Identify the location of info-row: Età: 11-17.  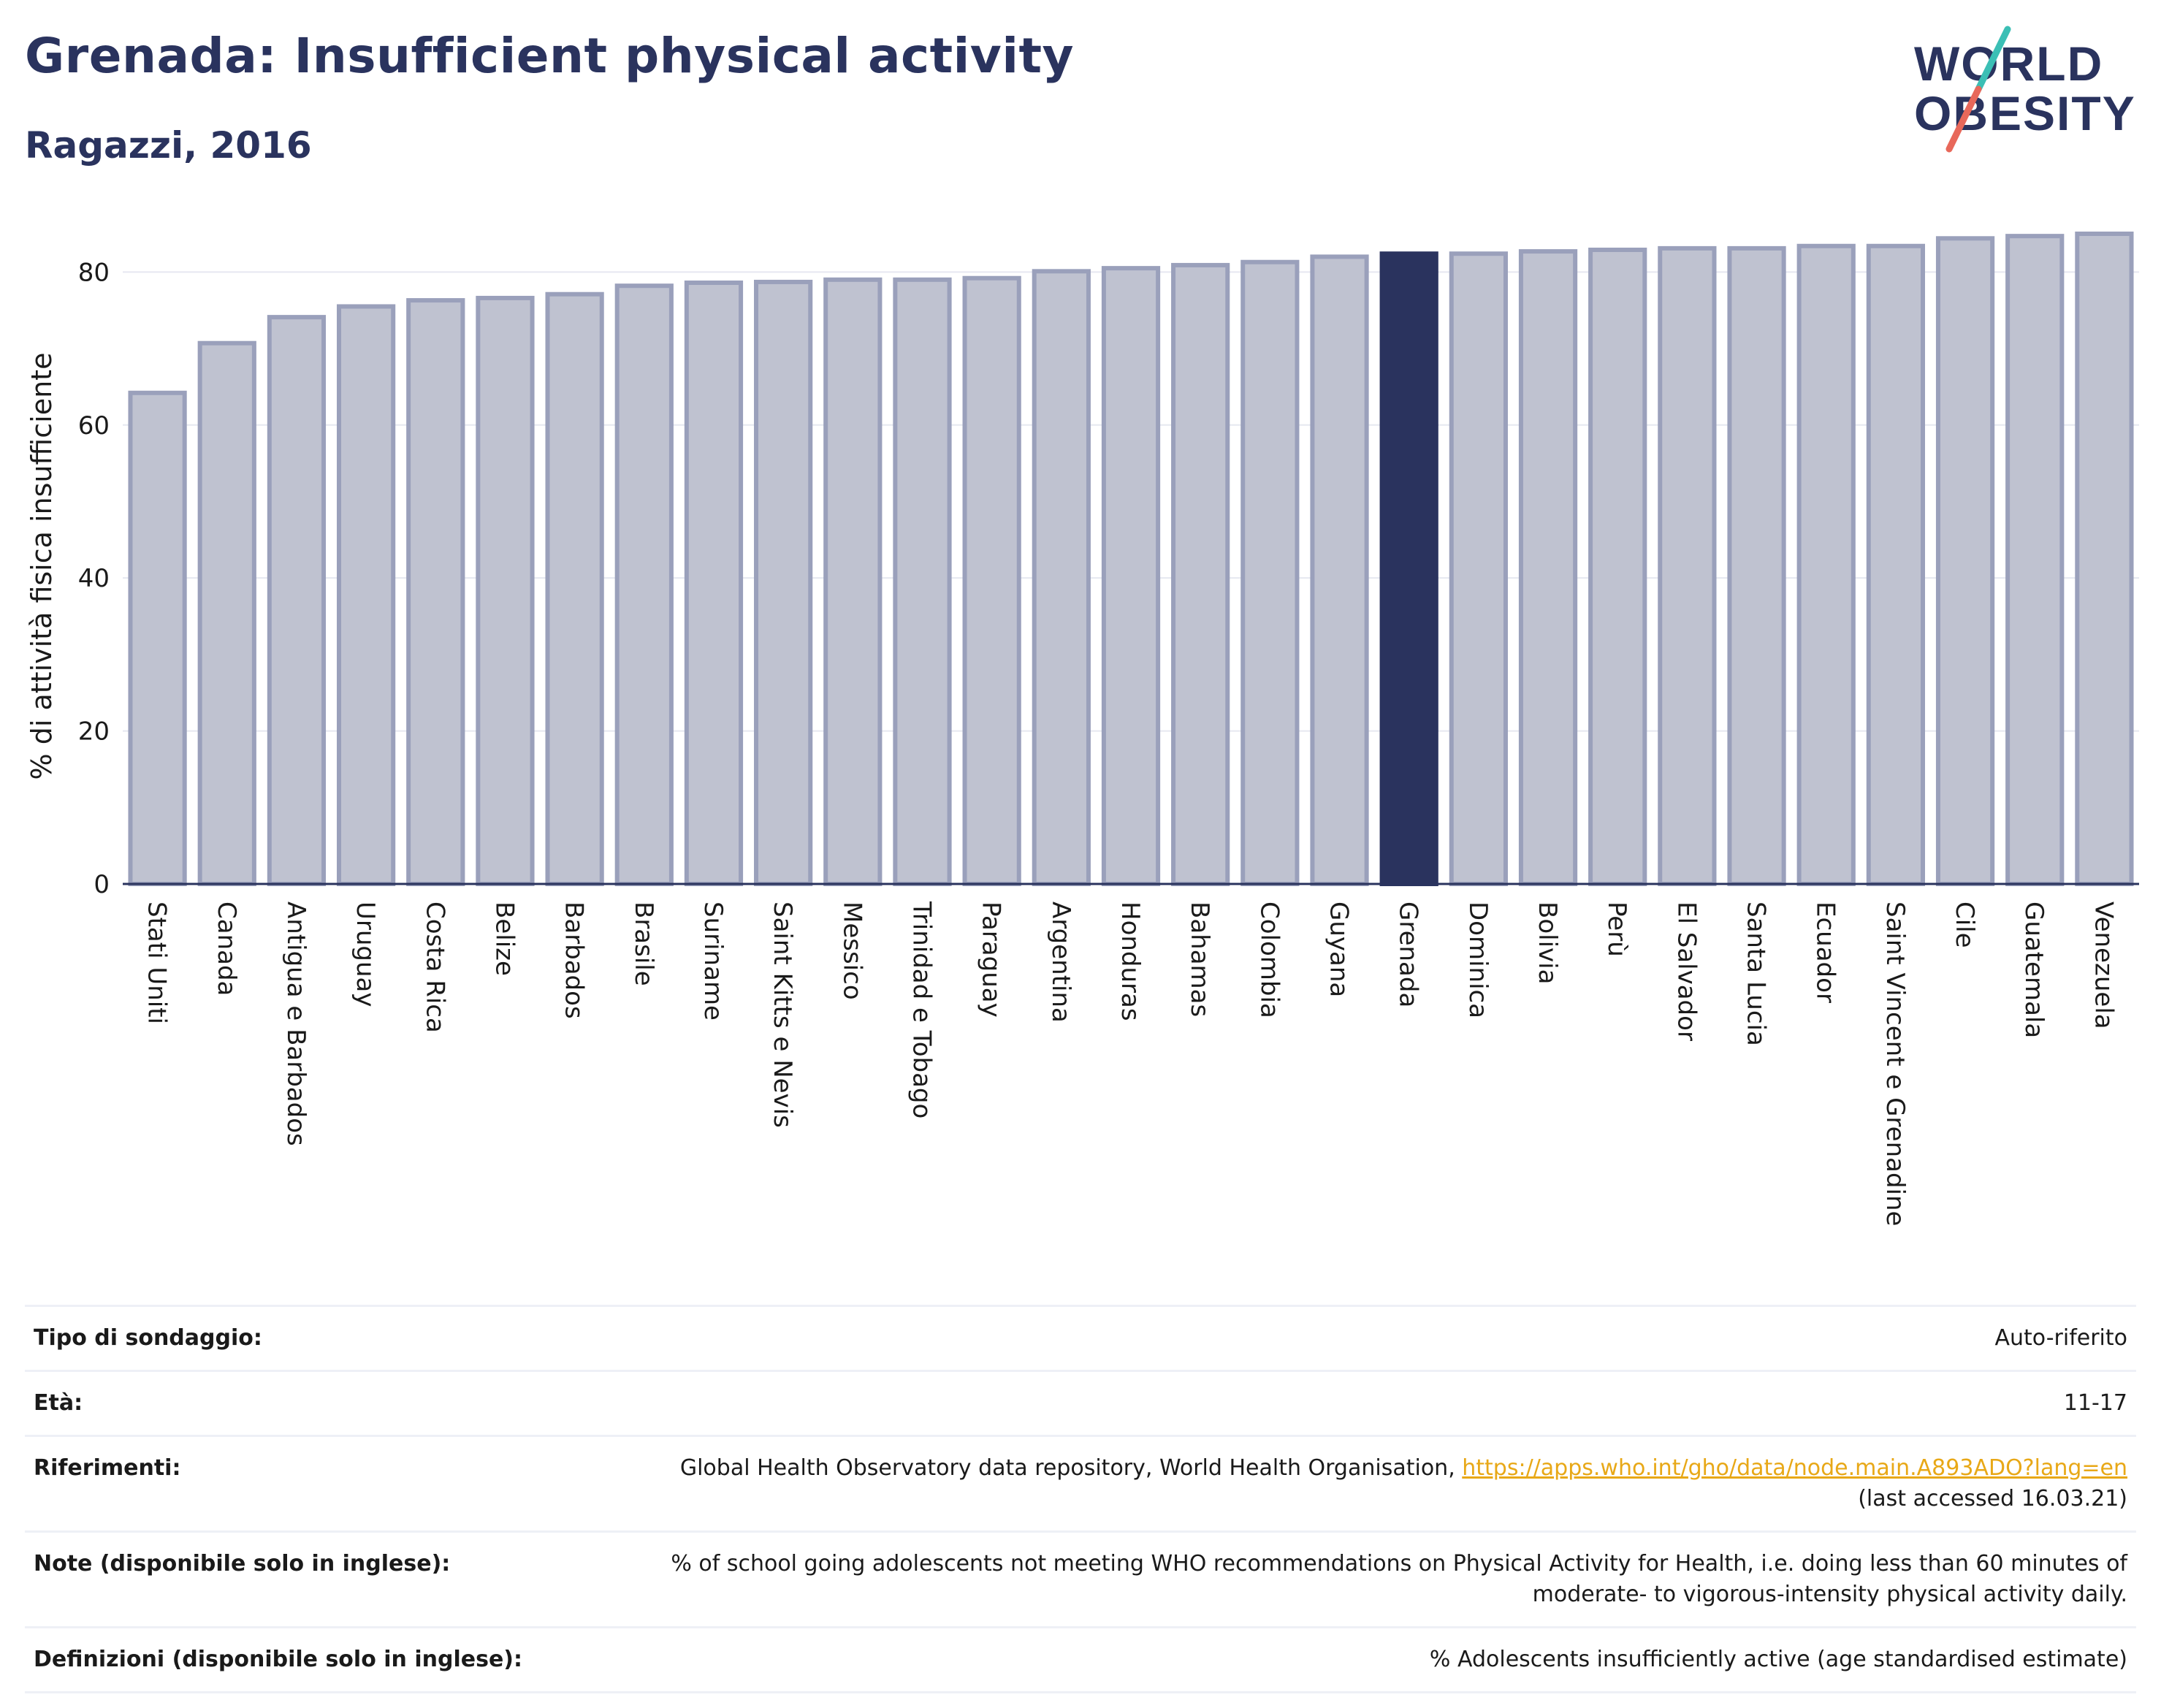
(1080, 1403).